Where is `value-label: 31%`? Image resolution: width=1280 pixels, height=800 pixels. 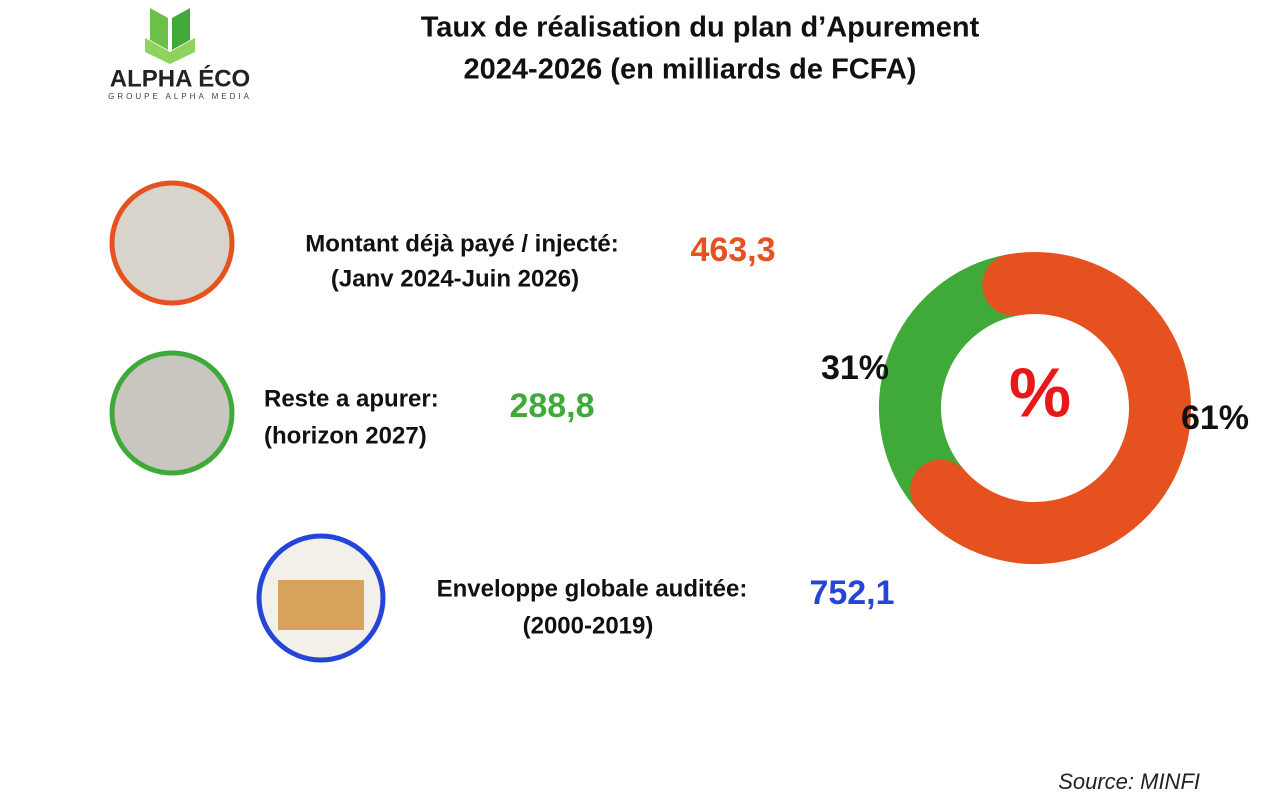 value-label: 31% is located at coordinates (855, 368).